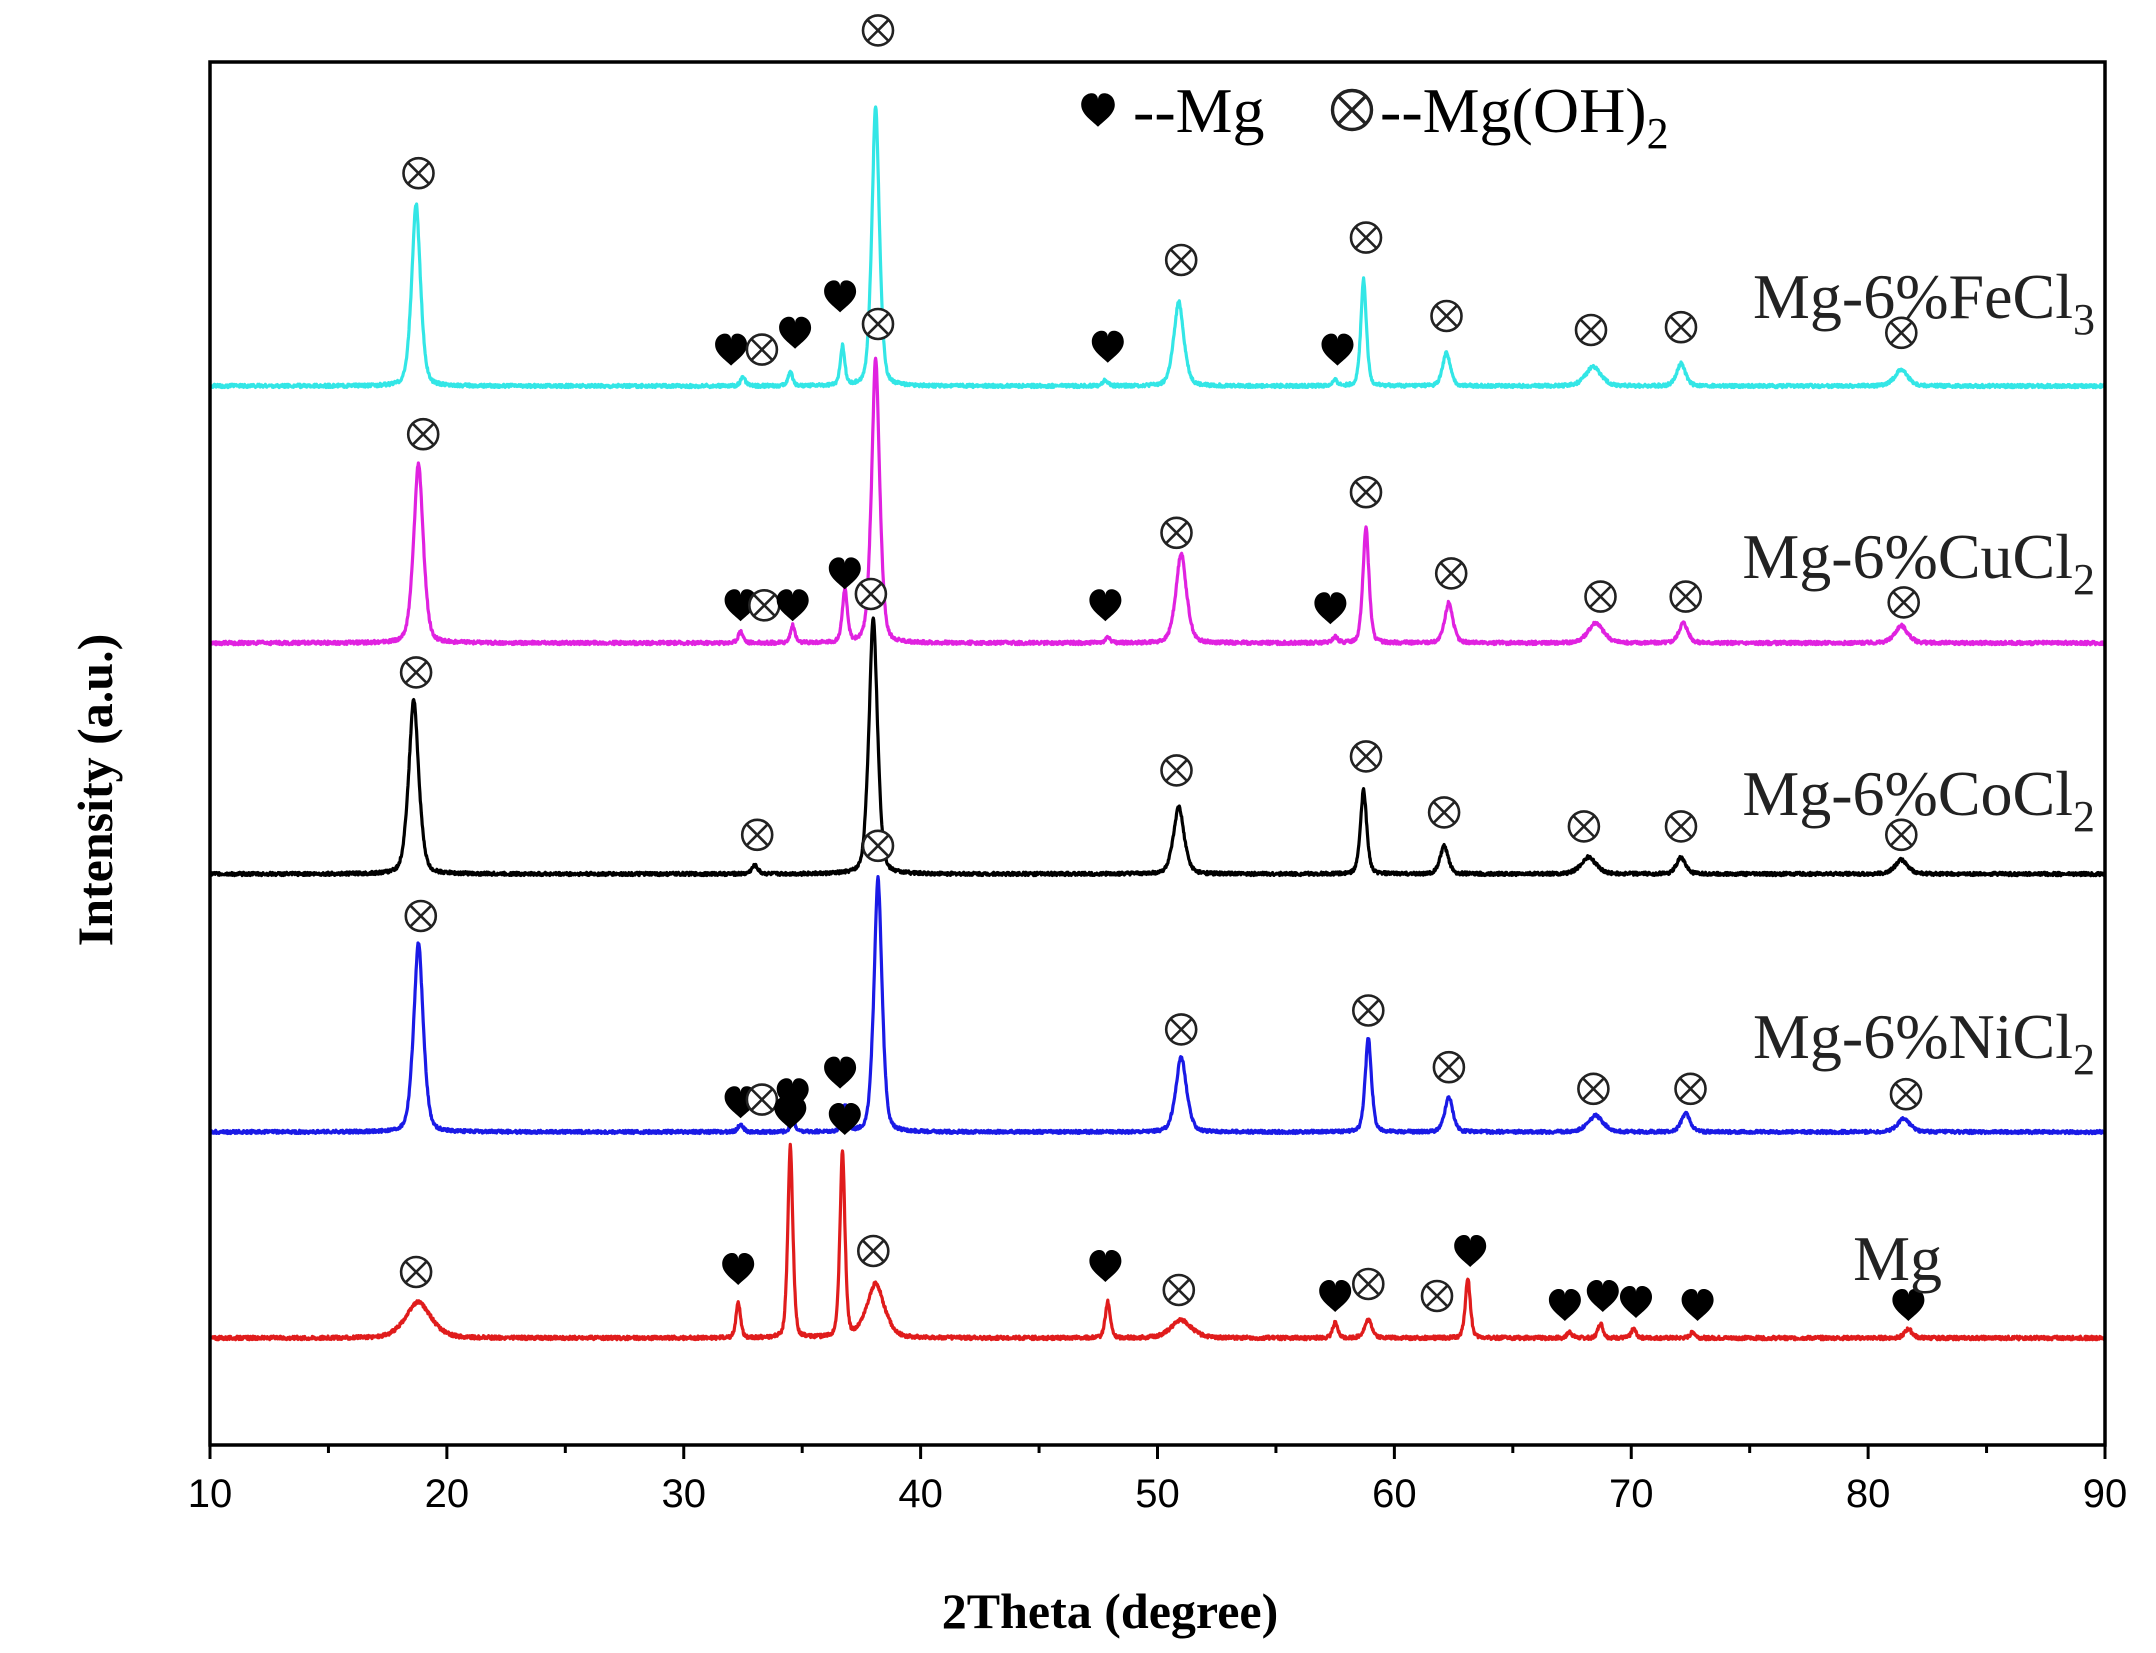 The image size is (2156, 1653). I want to click on x-tick-label: 40, so click(920, 1494).